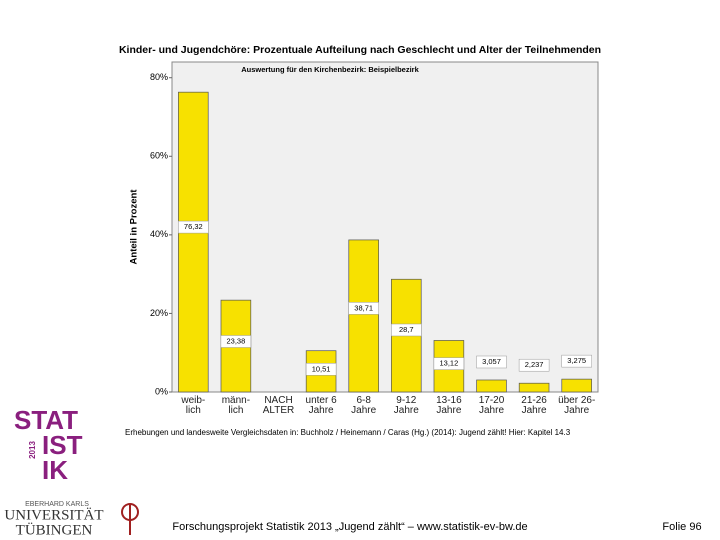 This screenshot has width=720, height=540. I want to click on x-tick-label: männ- lich, so click(236, 405).